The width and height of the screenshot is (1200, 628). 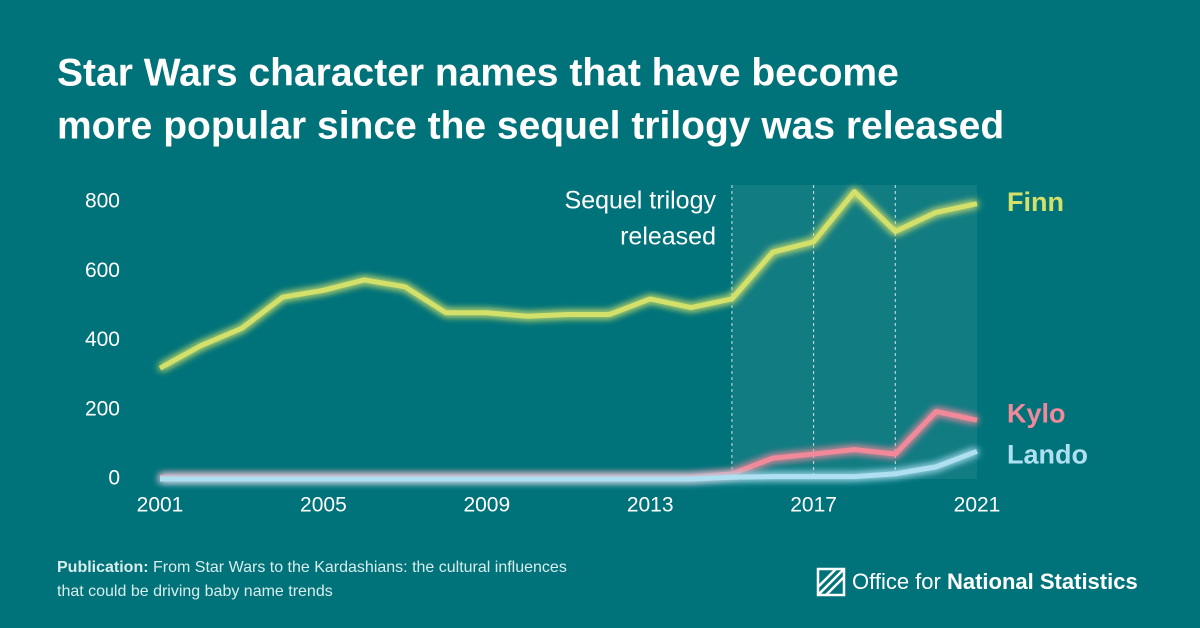 I want to click on logo-icon, so click(x=831, y=582).